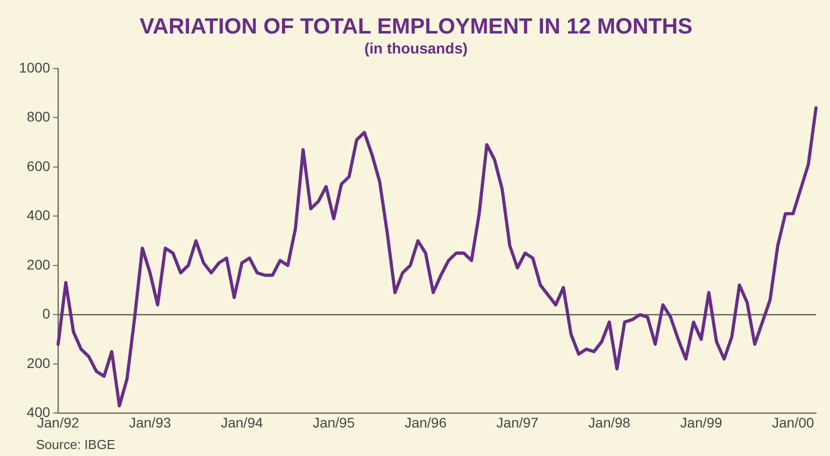 This screenshot has width=830, height=456. What do you see at coordinates (333, 422) in the screenshot?
I see `x-tick-label: Jan/95` at bounding box center [333, 422].